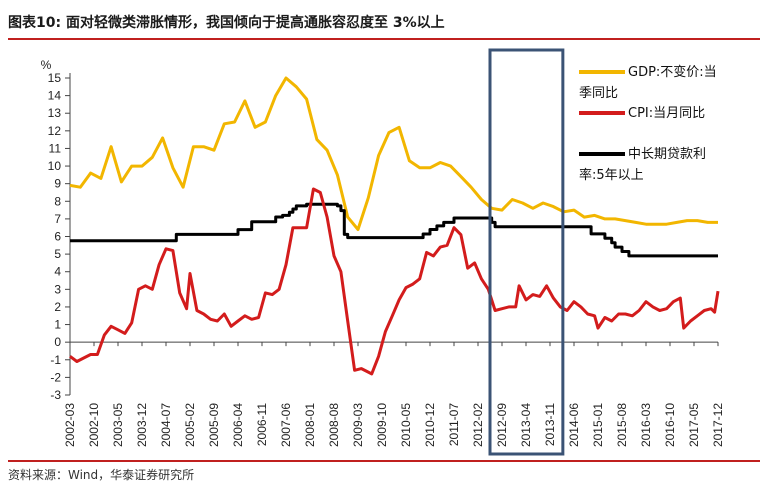 Image resolution: width=768 pixels, height=490 pixels. Describe the element at coordinates (670, 425) in the screenshot. I see `x-tick-label: 2016-10` at that location.